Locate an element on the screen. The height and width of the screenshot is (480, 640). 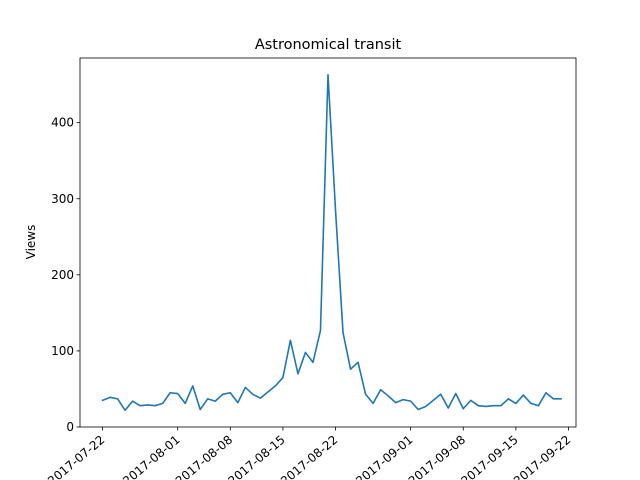
x-tick-label: 2017-09-15 is located at coordinates (489, 456).